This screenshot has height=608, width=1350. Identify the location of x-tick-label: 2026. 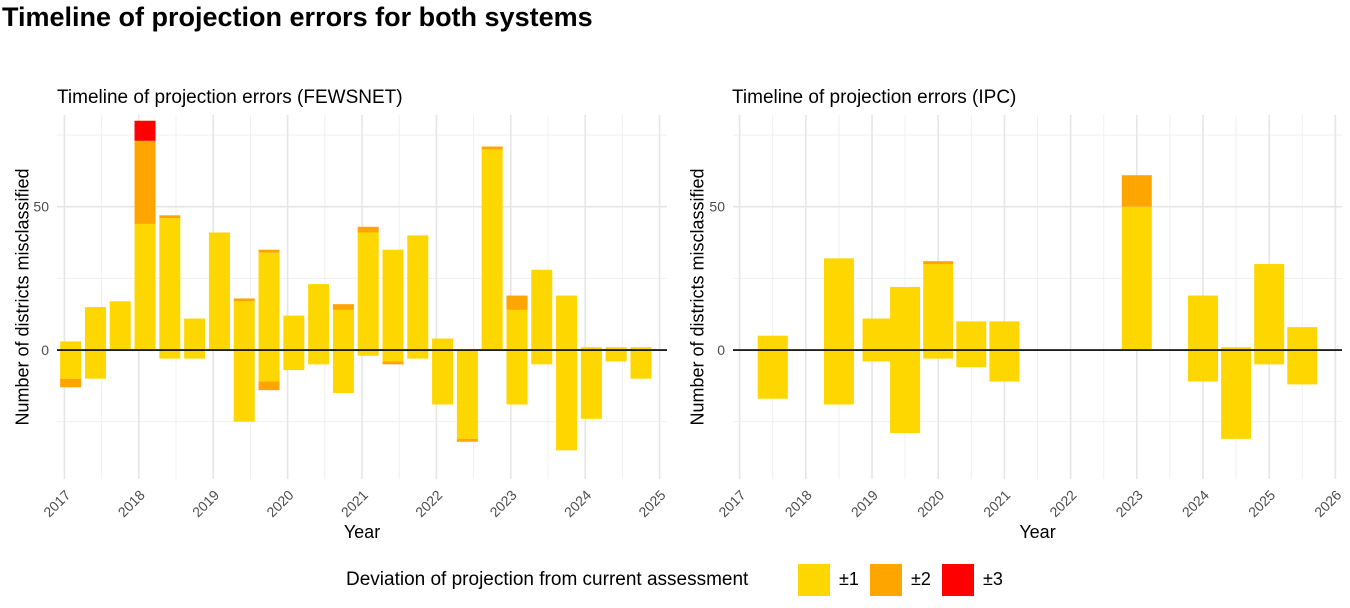
(1327, 503).